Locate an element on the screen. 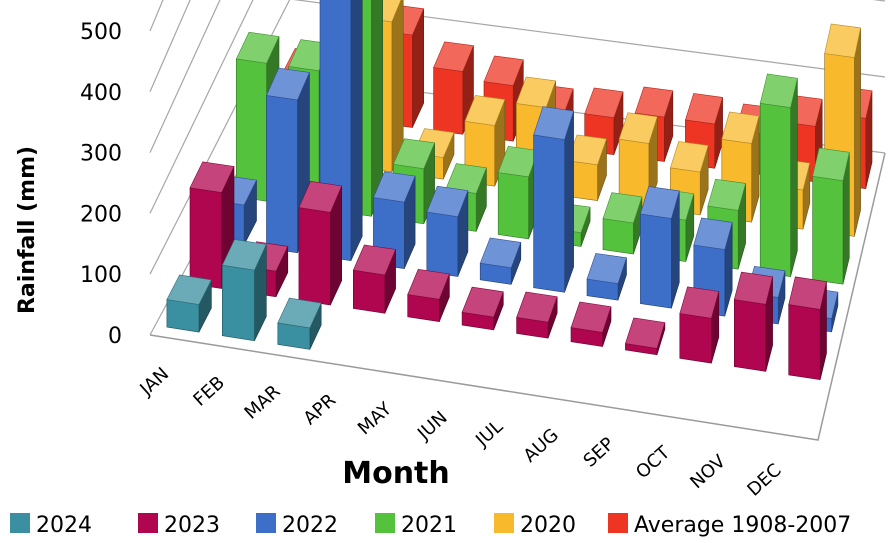  bar-2022-may is located at coordinates (447, 231).